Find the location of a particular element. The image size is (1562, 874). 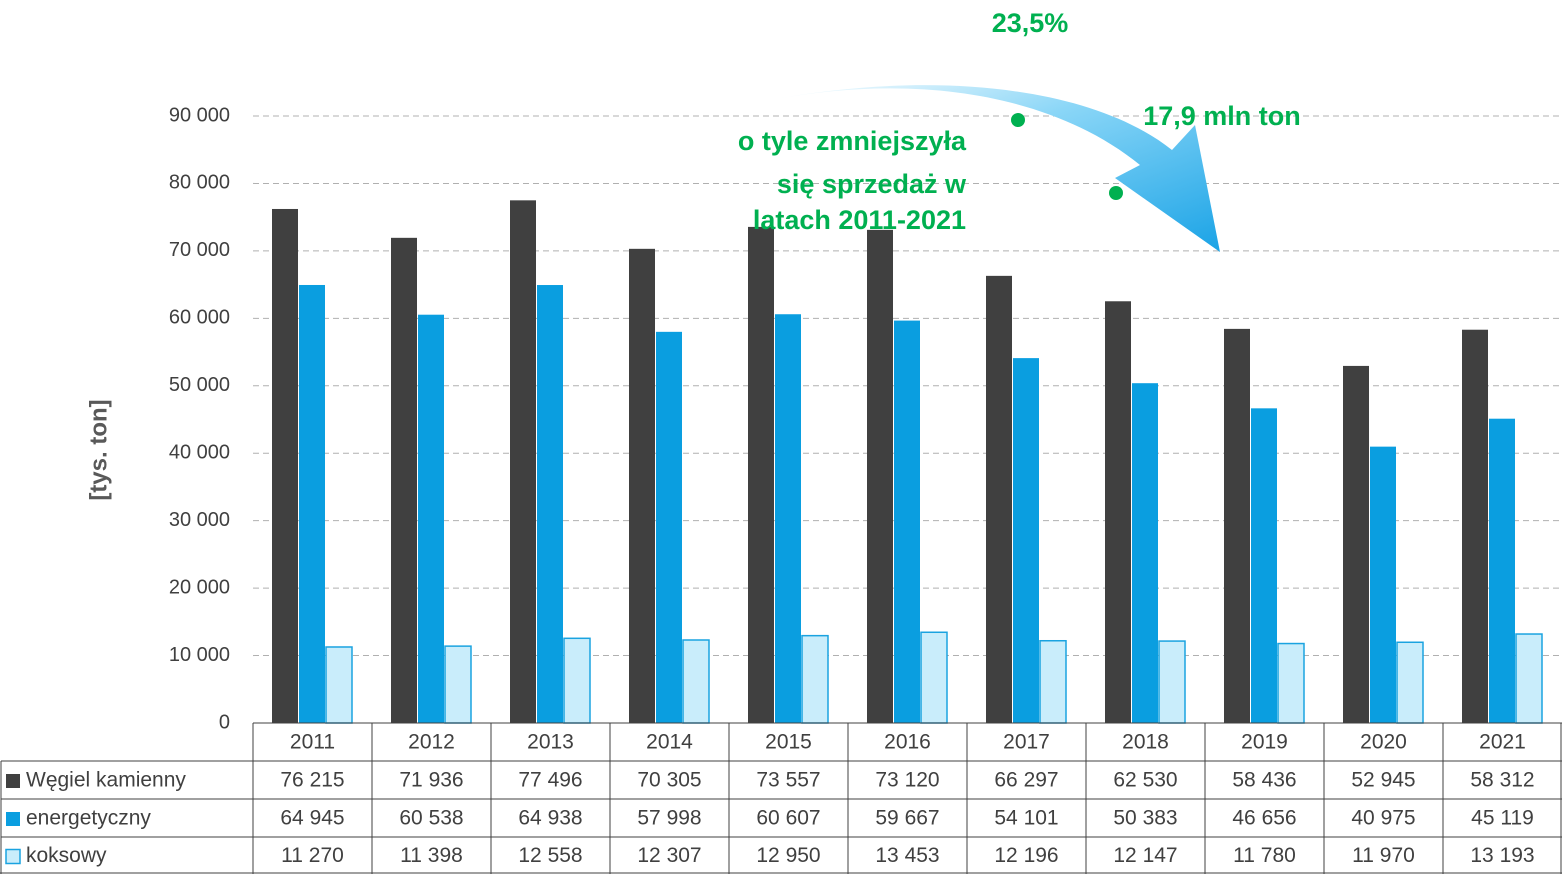

table-cell: 11 398 is located at coordinates (431, 855).